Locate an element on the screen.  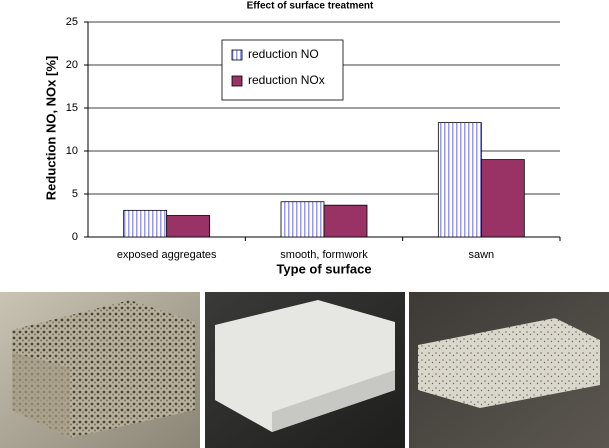
y-tick-label: 0 is located at coordinates (75, 237).